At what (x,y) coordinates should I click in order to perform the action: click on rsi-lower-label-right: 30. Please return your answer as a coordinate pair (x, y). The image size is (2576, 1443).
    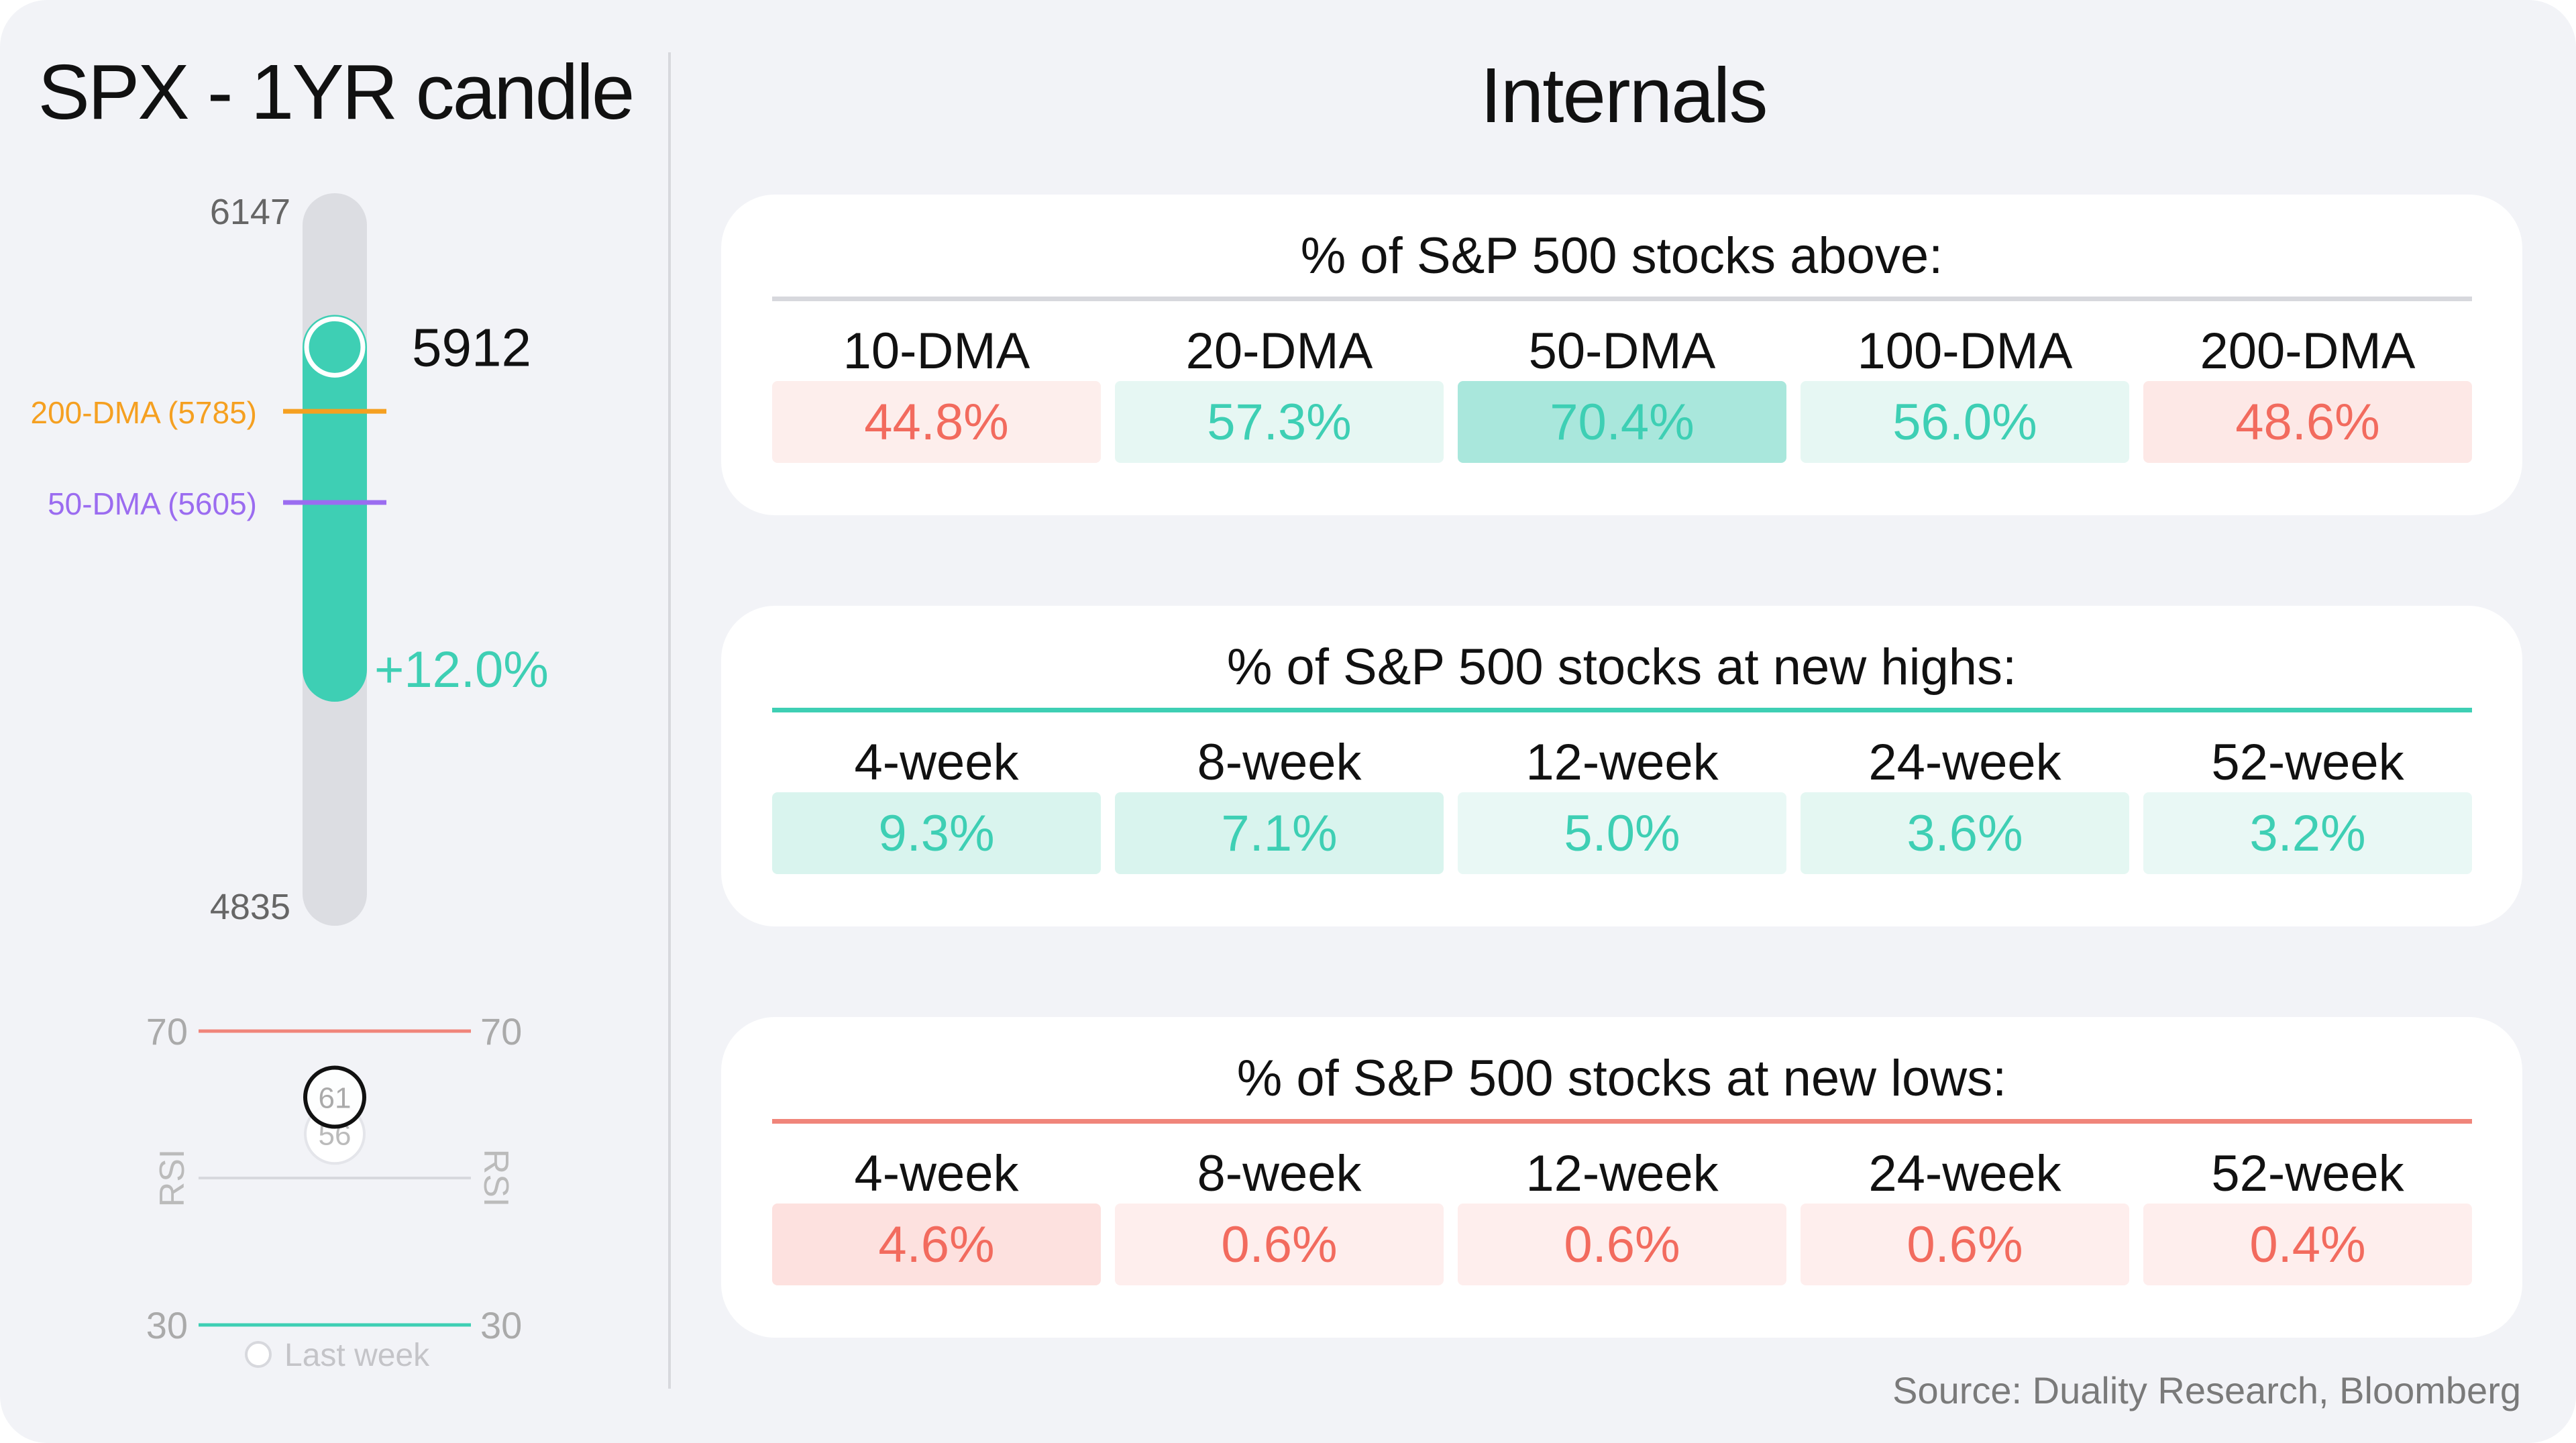
    Looking at the image, I should click on (501, 1325).